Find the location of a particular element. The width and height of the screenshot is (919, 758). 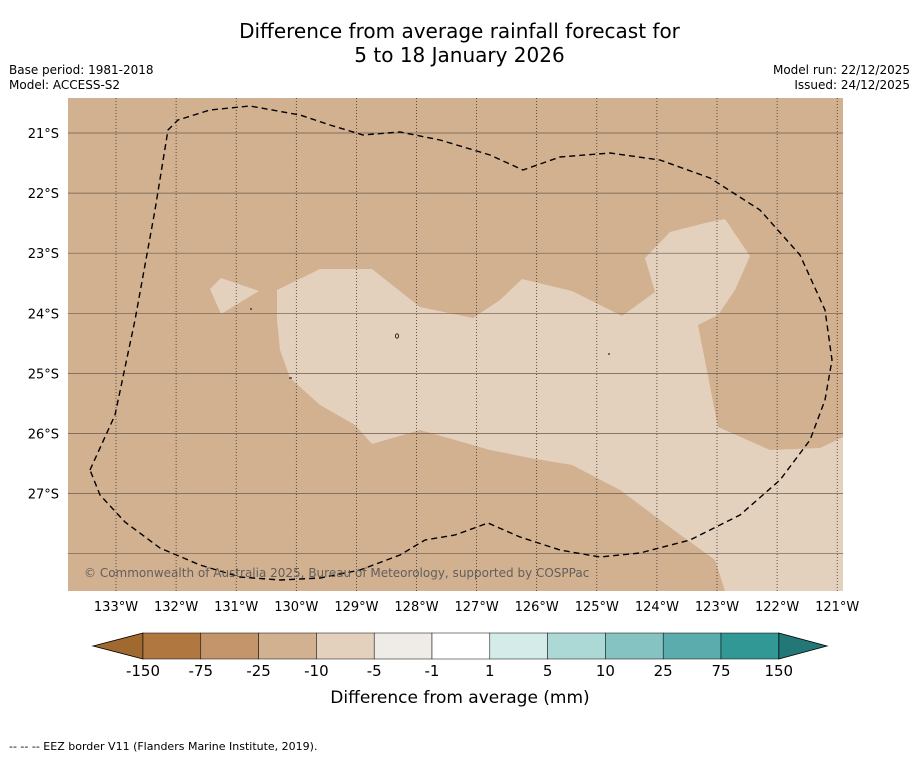

colorbar-tick-label: 75 is located at coordinates (720, 671).